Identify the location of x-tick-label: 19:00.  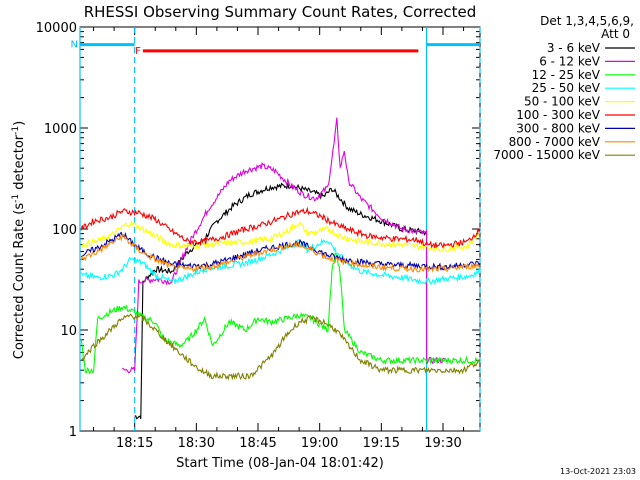
(319, 443).